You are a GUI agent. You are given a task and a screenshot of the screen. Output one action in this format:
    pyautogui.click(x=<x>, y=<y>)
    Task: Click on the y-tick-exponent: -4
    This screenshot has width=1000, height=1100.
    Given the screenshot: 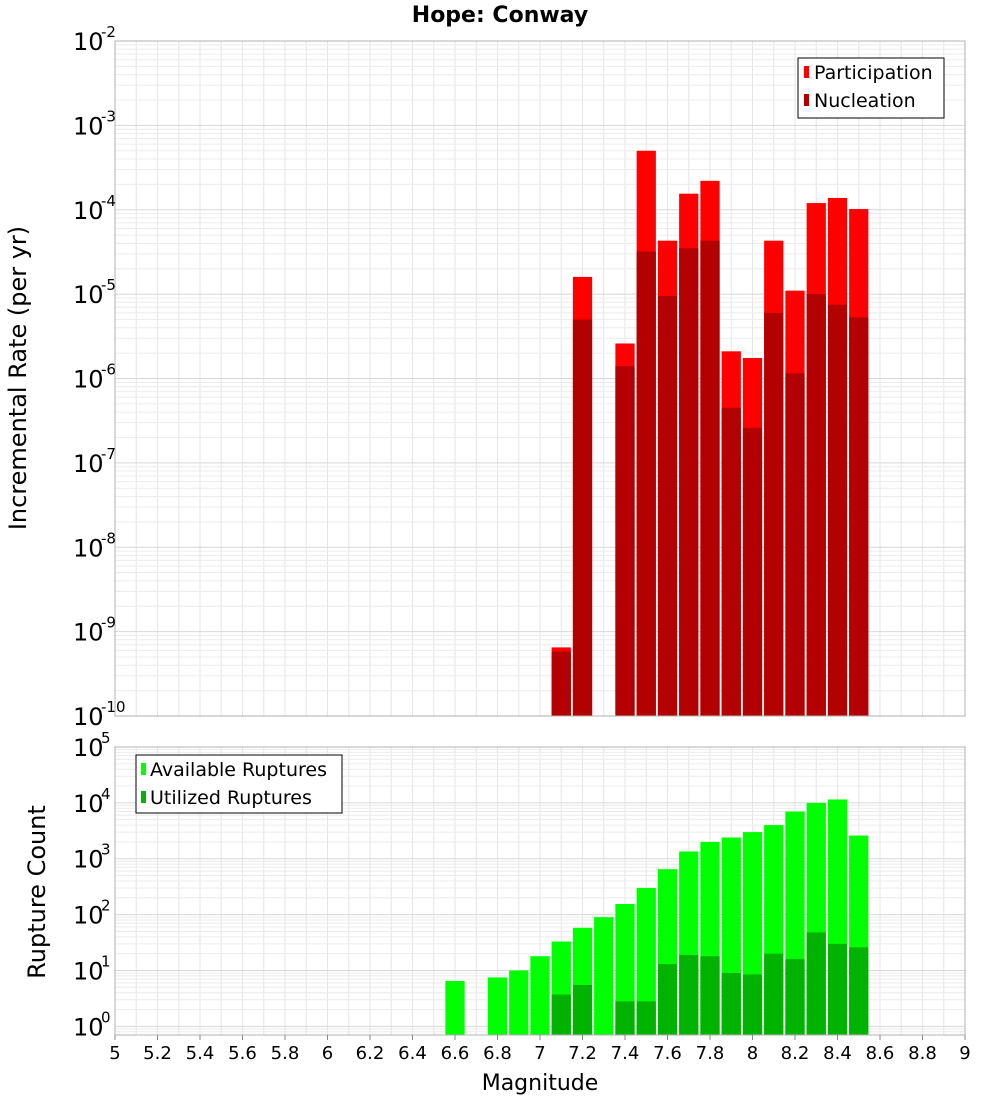 What is the action you would take?
    pyautogui.click(x=108, y=201)
    